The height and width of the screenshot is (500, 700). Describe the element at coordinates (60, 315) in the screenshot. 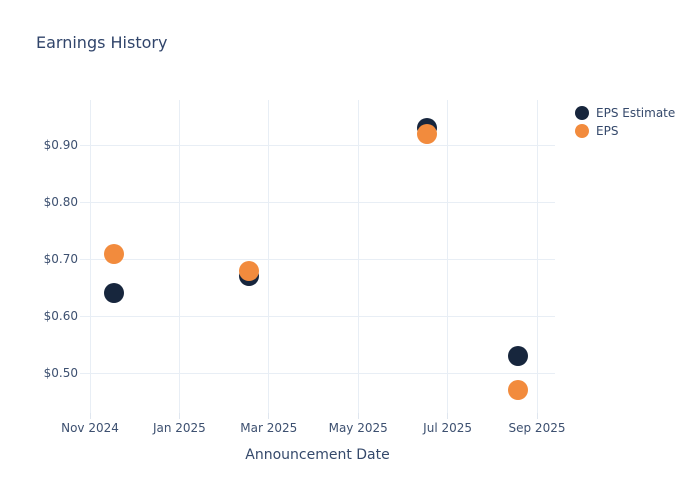

I see `y-tick-label: $0.60` at that location.